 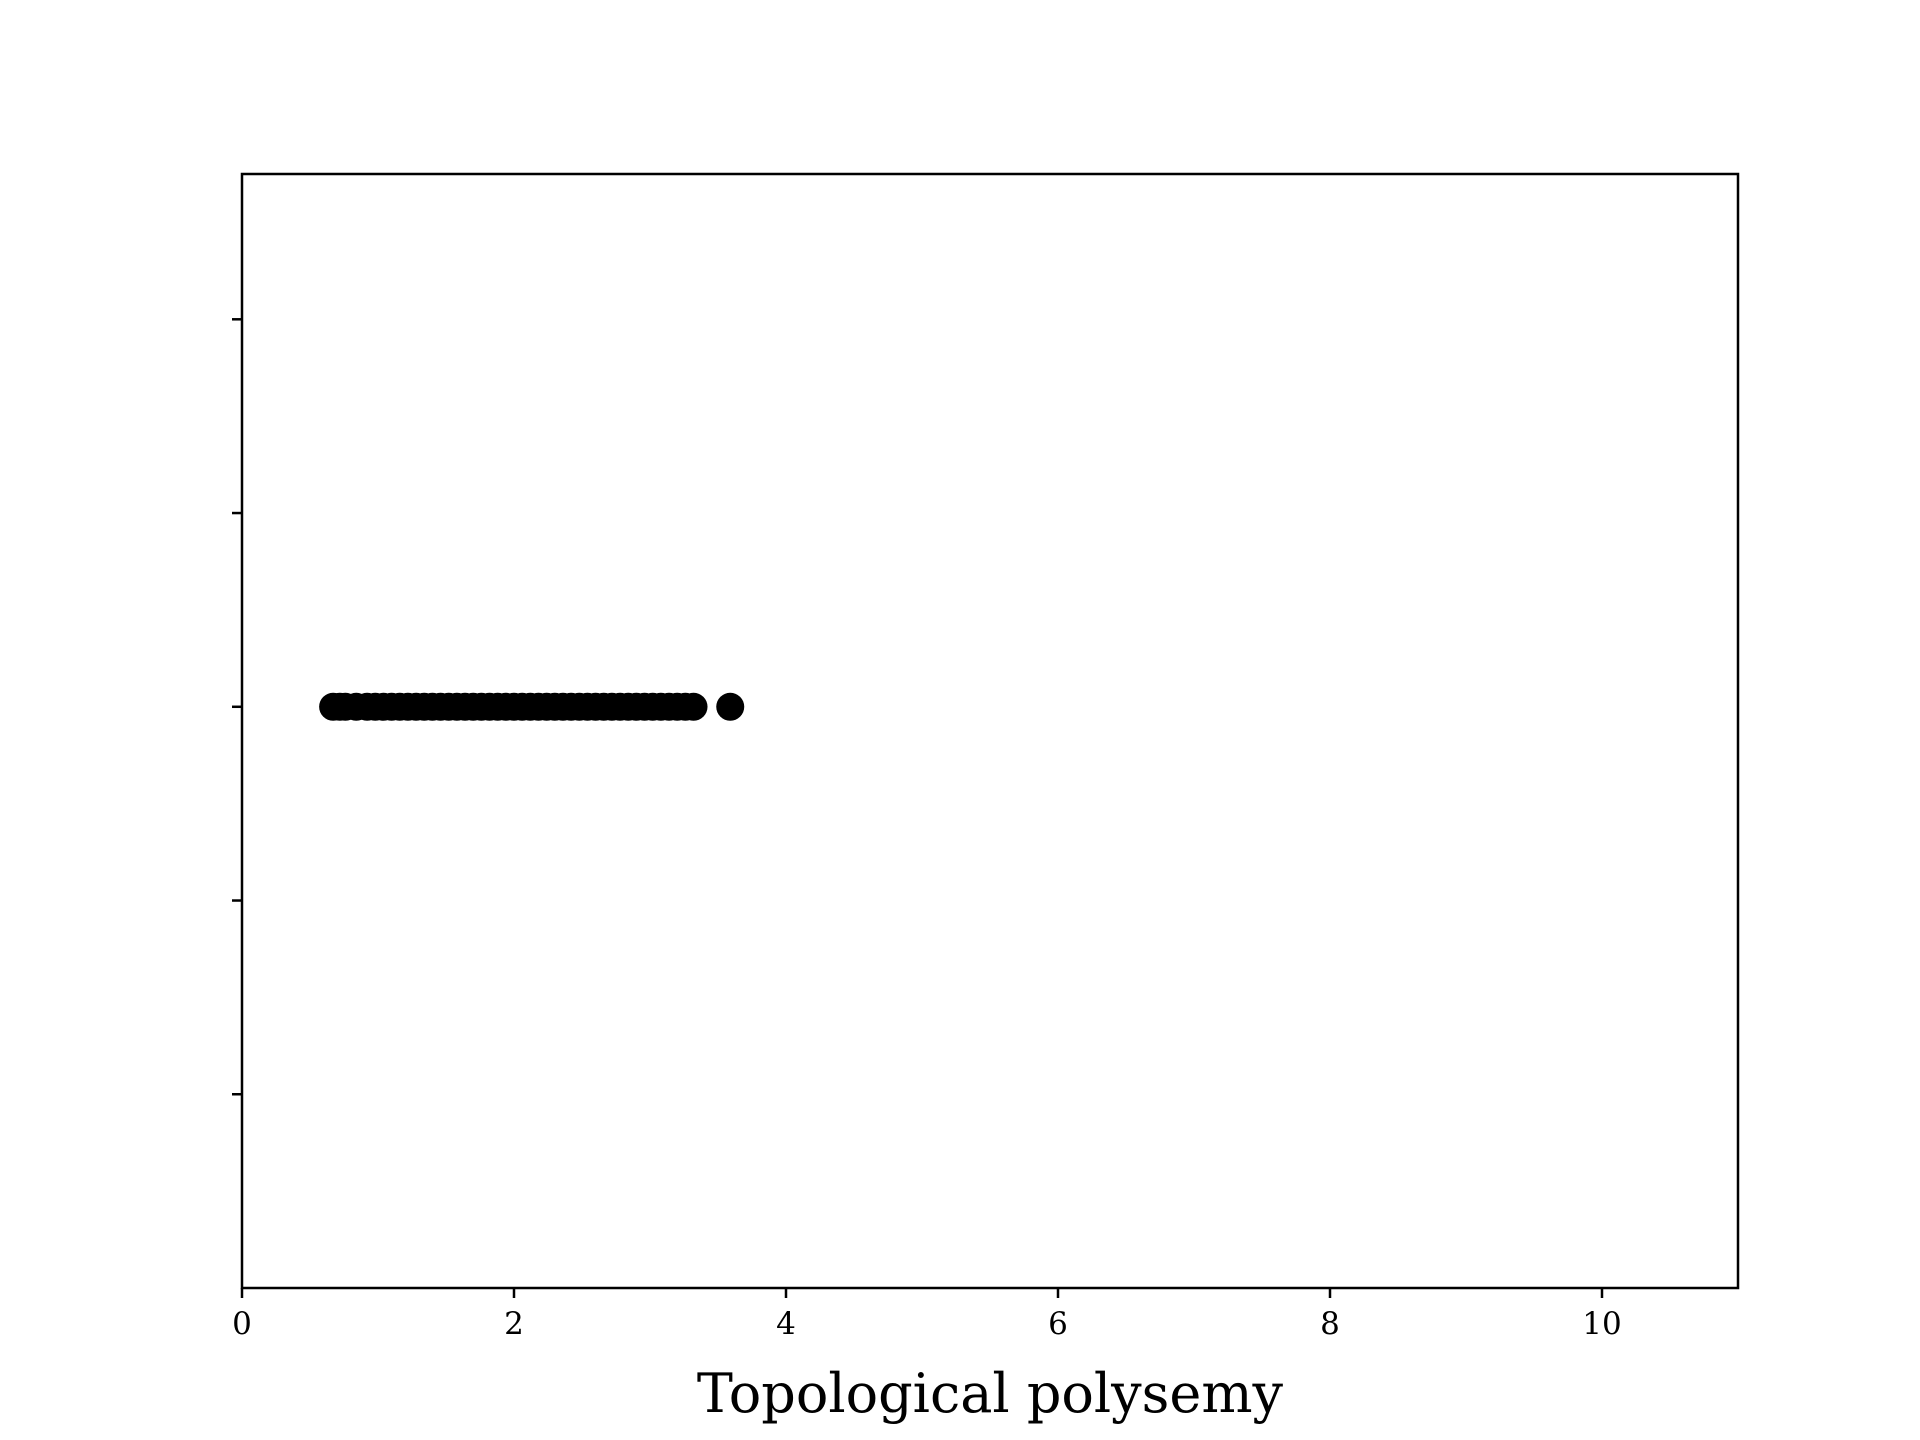 What do you see at coordinates (927, 1315) in the screenshot?
I see `x-axis: 0 2 4 6 8 10` at bounding box center [927, 1315].